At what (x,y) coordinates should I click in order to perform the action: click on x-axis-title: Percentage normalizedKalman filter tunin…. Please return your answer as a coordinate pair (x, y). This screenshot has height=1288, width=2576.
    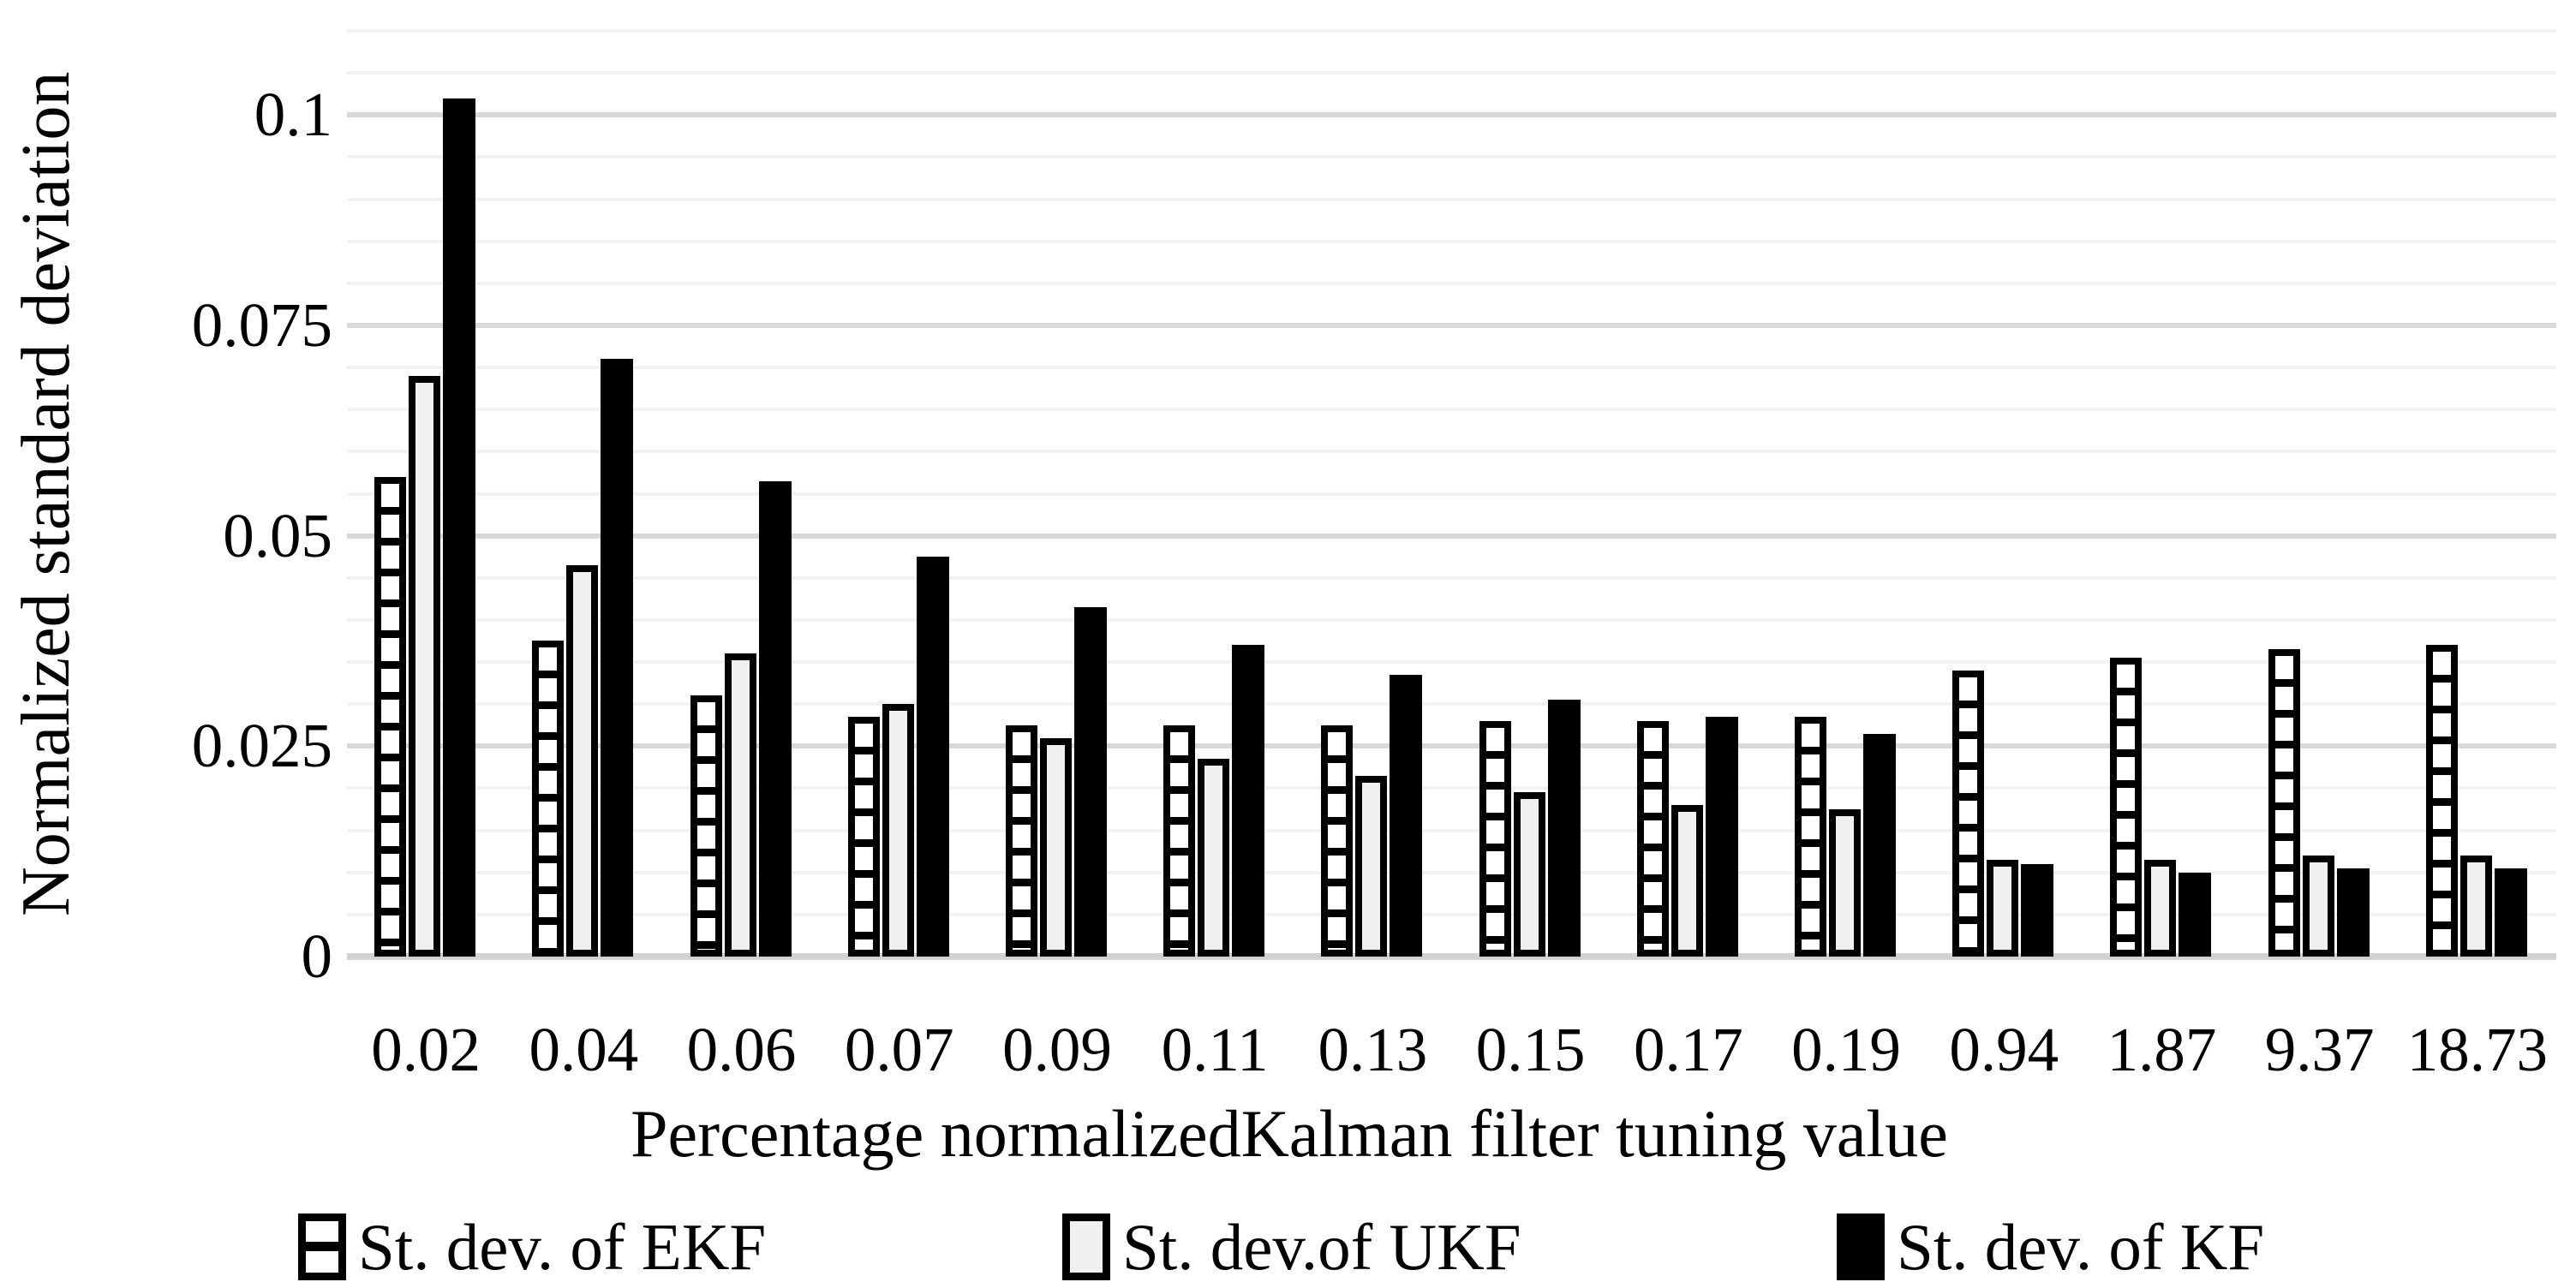
    Looking at the image, I should click on (1290, 1133).